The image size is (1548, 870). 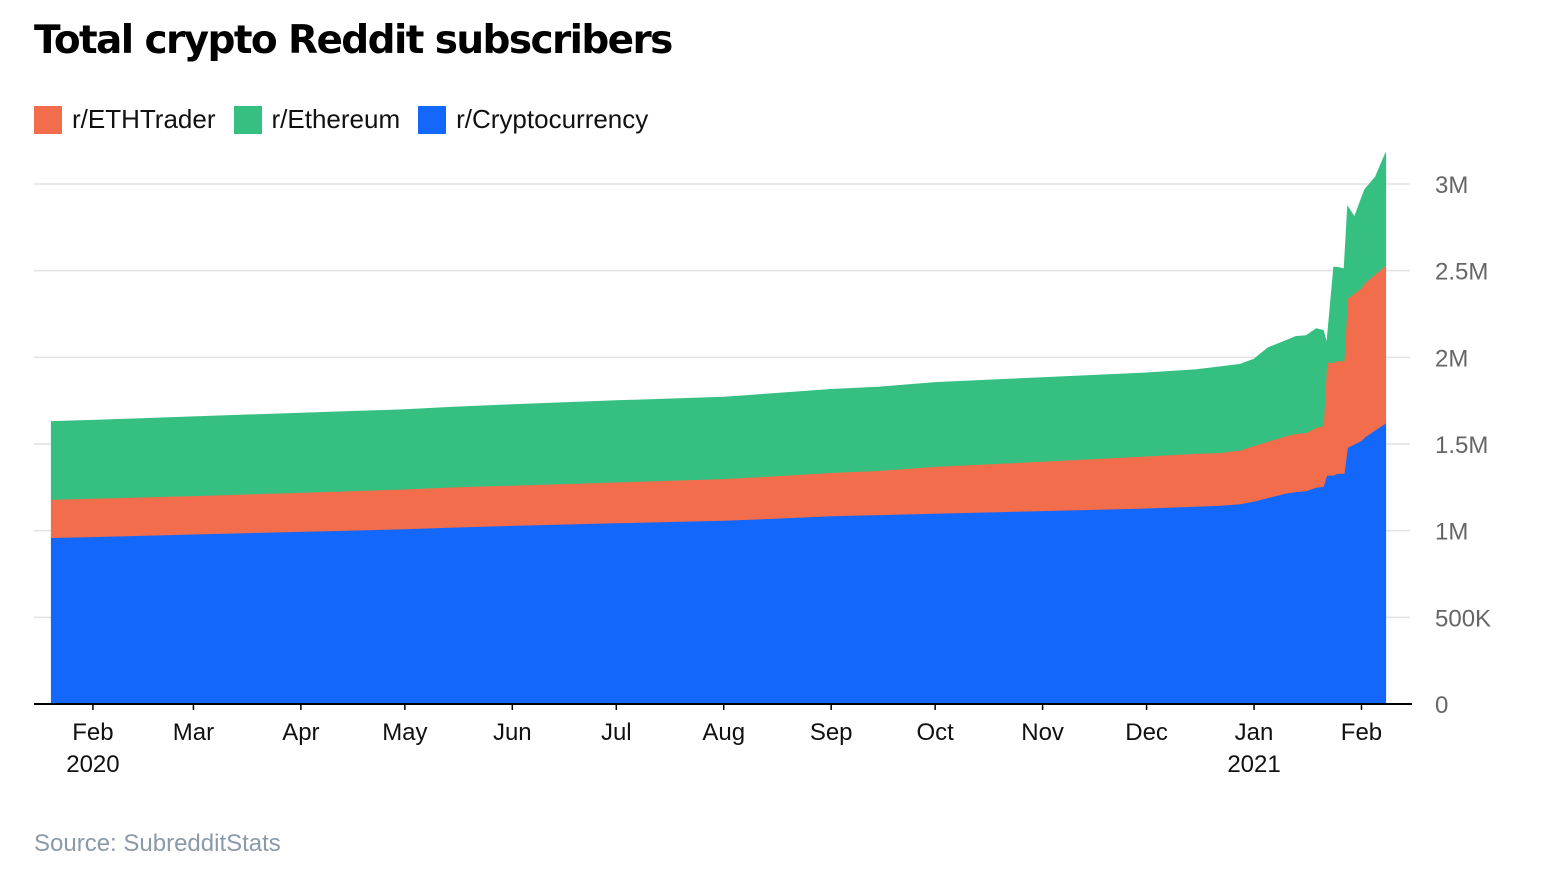 What do you see at coordinates (723, 732) in the screenshot?
I see `x-tick-label: Aug` at bounding box center [723, 732].